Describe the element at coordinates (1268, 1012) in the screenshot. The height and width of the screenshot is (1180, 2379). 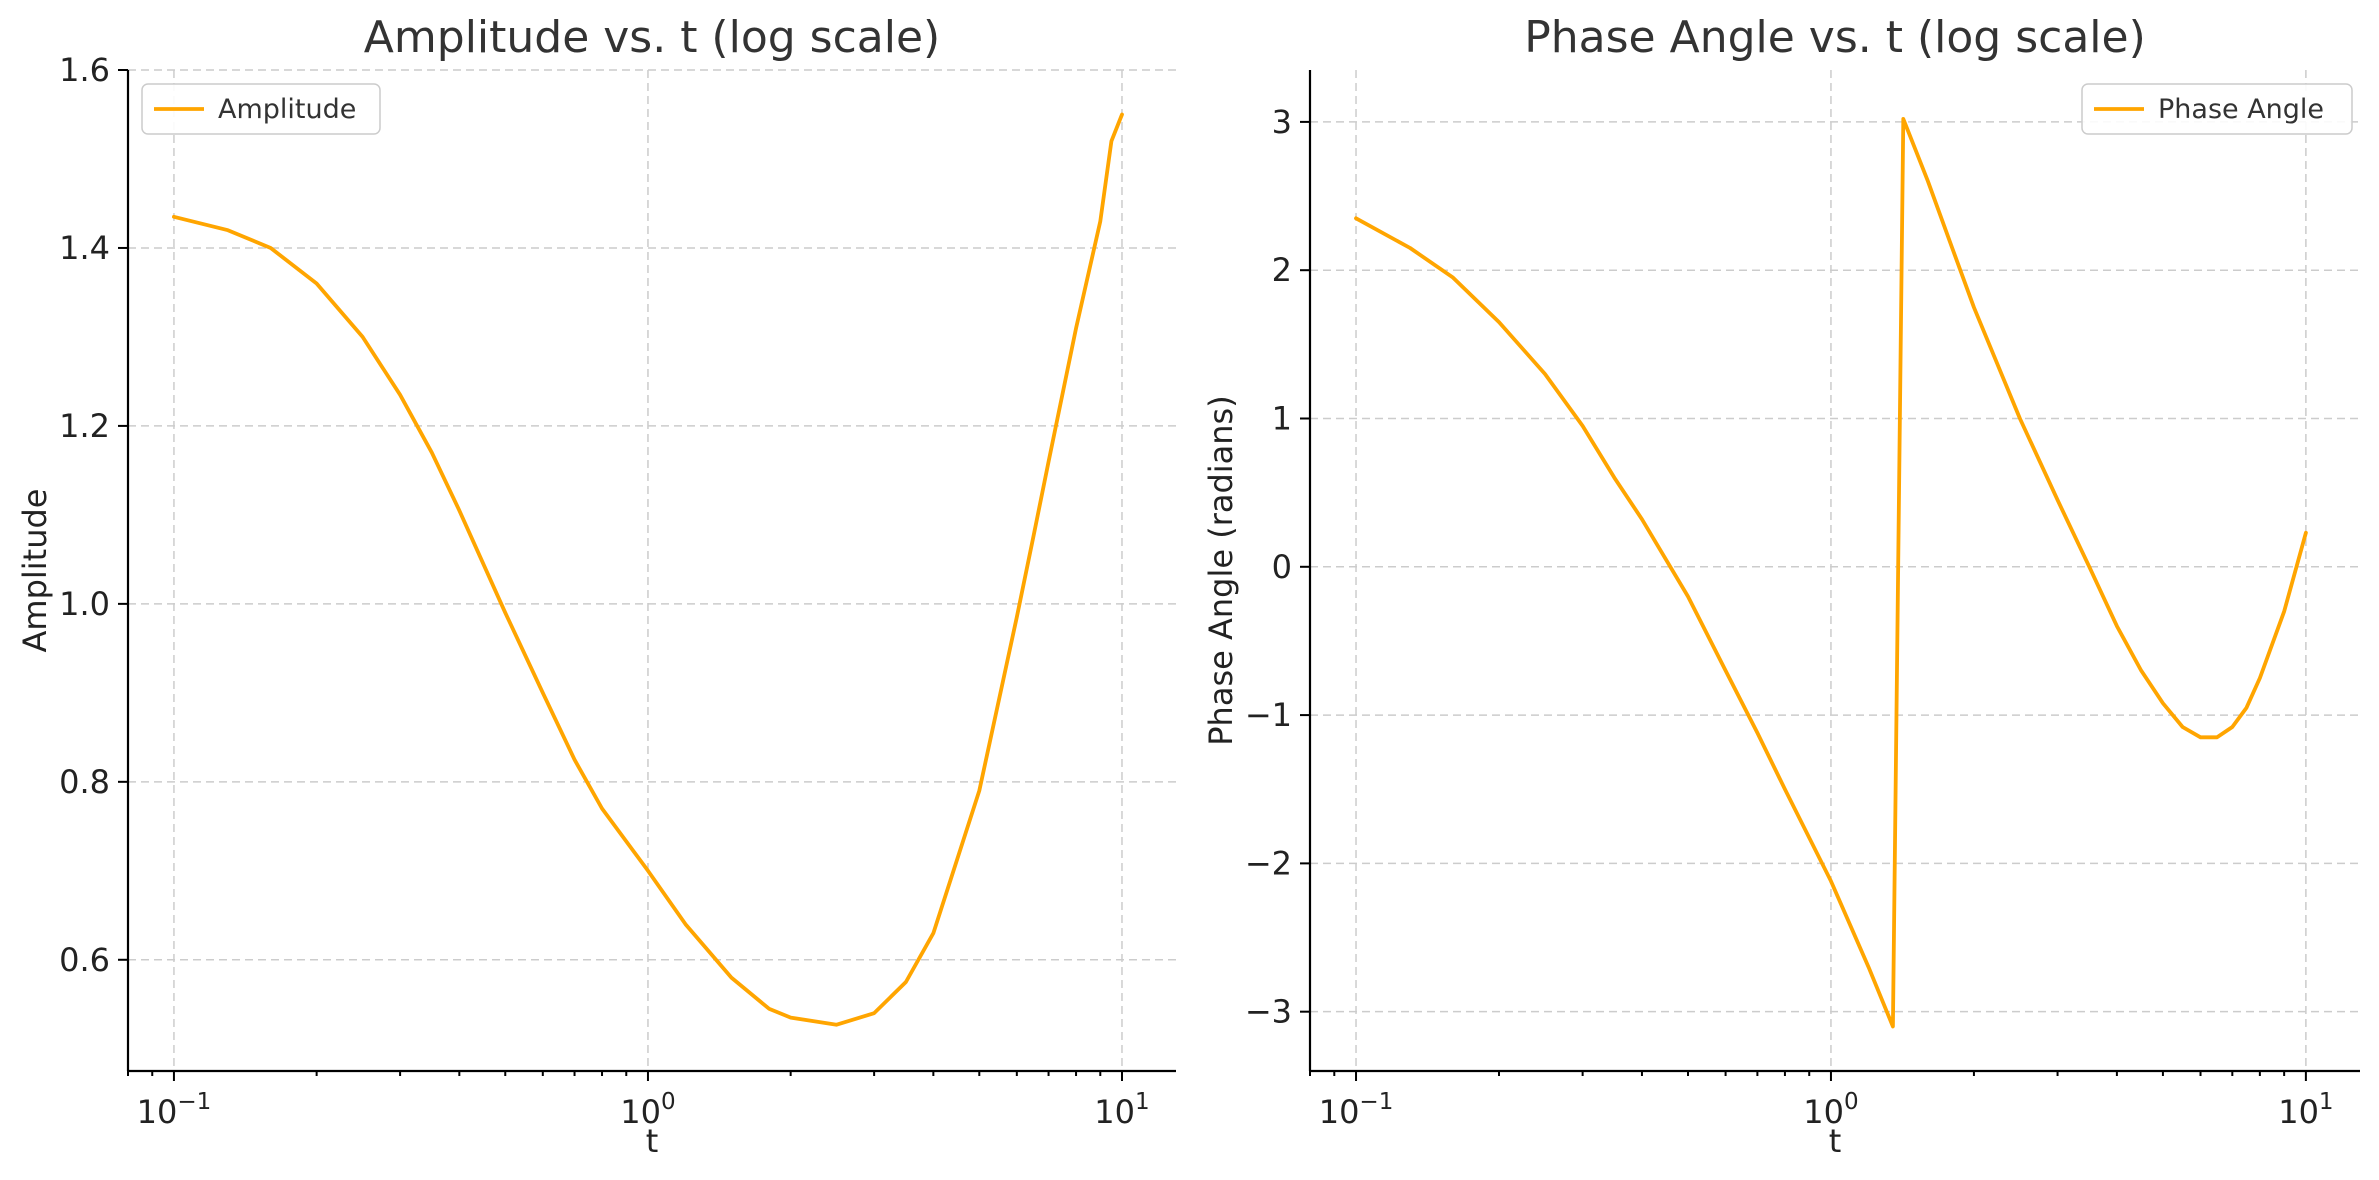
I see `y-tick-label: −3` at that location.